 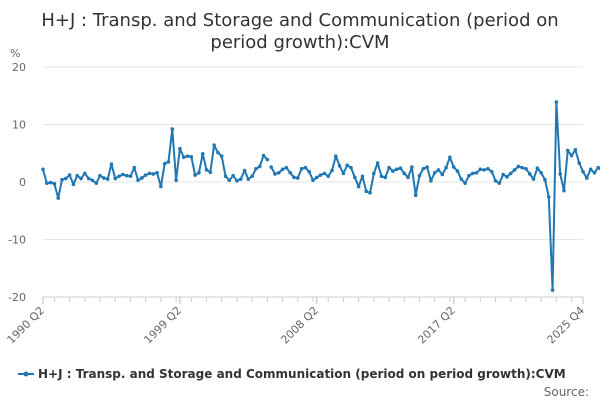 What do you see at coordinates (17, 240) in the screenshot?
I see `y-tick-label: -10` at bounding box center [17, 240].